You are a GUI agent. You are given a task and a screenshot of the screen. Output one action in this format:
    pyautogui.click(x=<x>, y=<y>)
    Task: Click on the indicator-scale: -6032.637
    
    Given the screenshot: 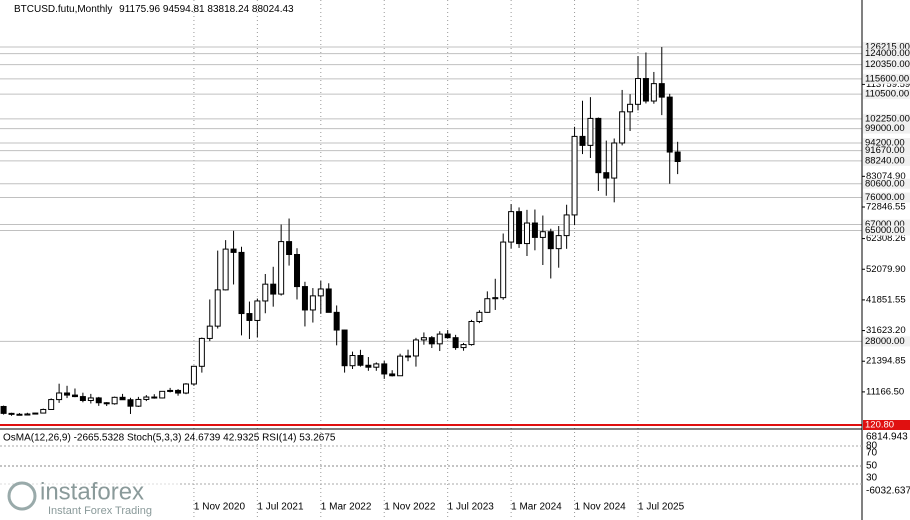 What is the action you would take?
    pyautogui.click(x=888, y=491)
    